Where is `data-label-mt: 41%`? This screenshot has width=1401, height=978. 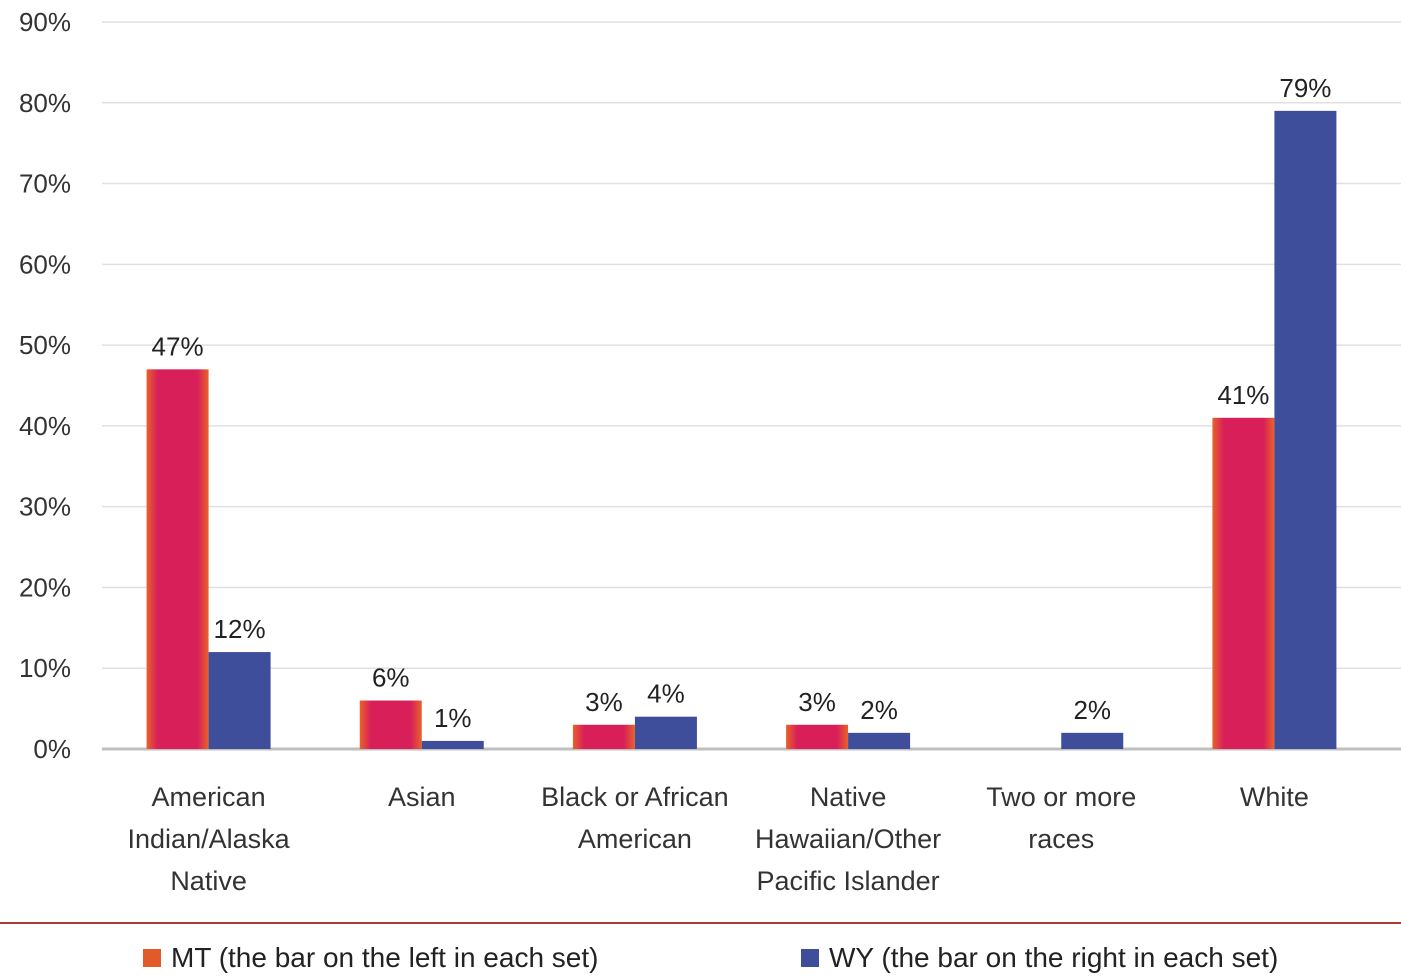 data-label-mt: 41% is located at coordinates (1243, 395).